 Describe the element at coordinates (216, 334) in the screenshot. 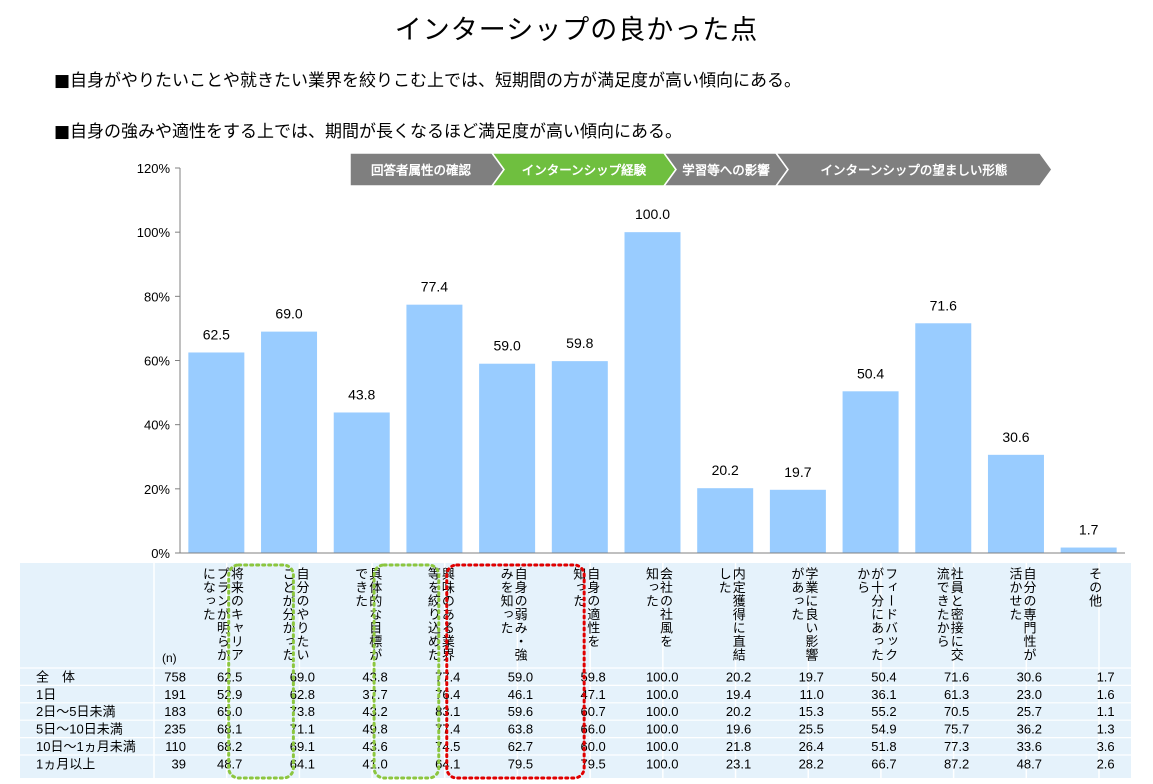

I see `bar-value-label: 62.5` at that location.